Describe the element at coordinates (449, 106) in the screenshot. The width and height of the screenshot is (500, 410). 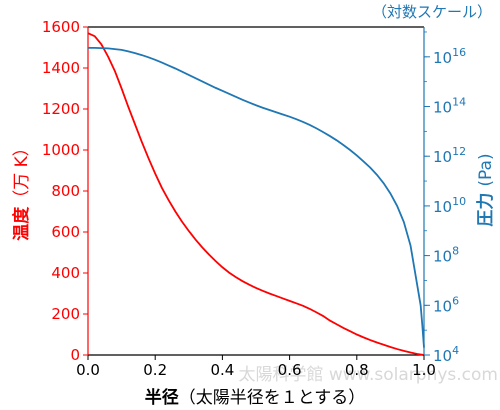
I see `right-tick-label: 10¹⁴` at that location.